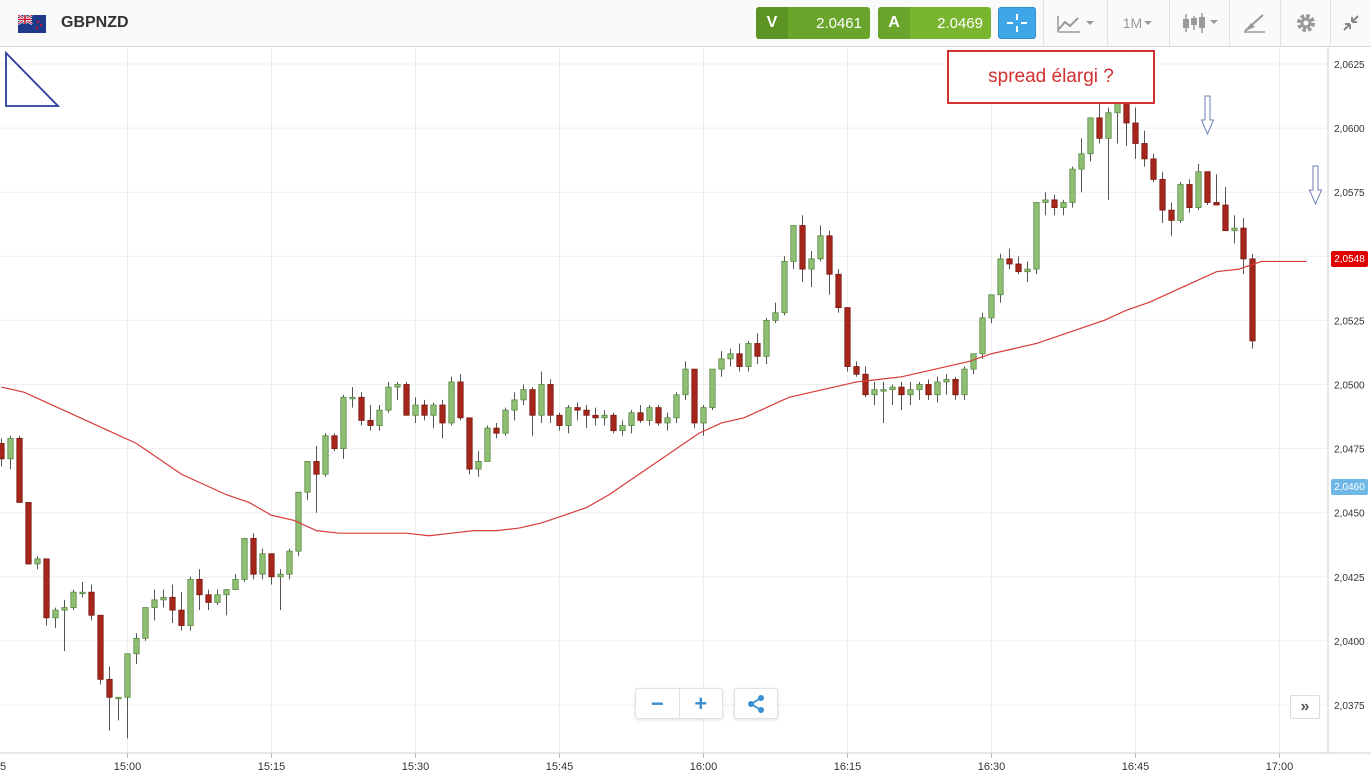 The height and width of the screenshot is (777, 1371). Describe the element at coordinates (813, 23) in the screenshot. I see `sell-button: V 2.0461` at that location.